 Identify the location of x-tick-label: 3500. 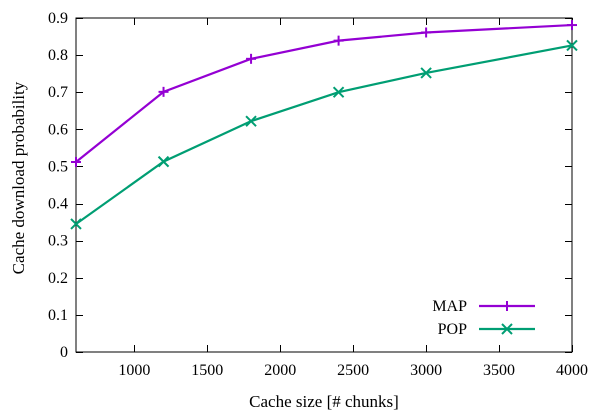
(499, 370).